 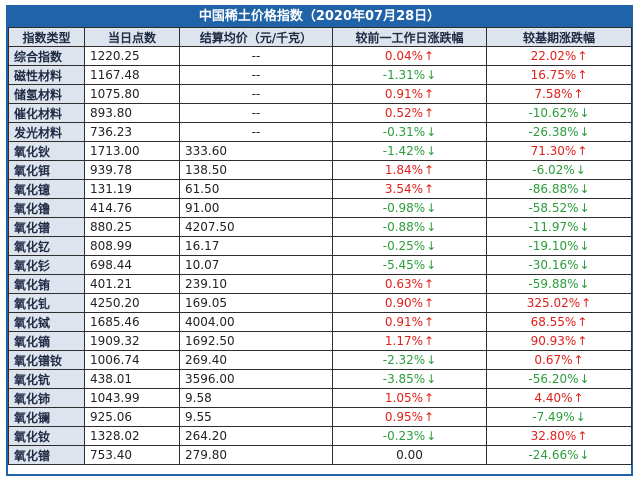 I want to click on table-row: 氧化镱 131.19 61.50 3.54%↑ -86.88%↓, so click(x=320, y=189).